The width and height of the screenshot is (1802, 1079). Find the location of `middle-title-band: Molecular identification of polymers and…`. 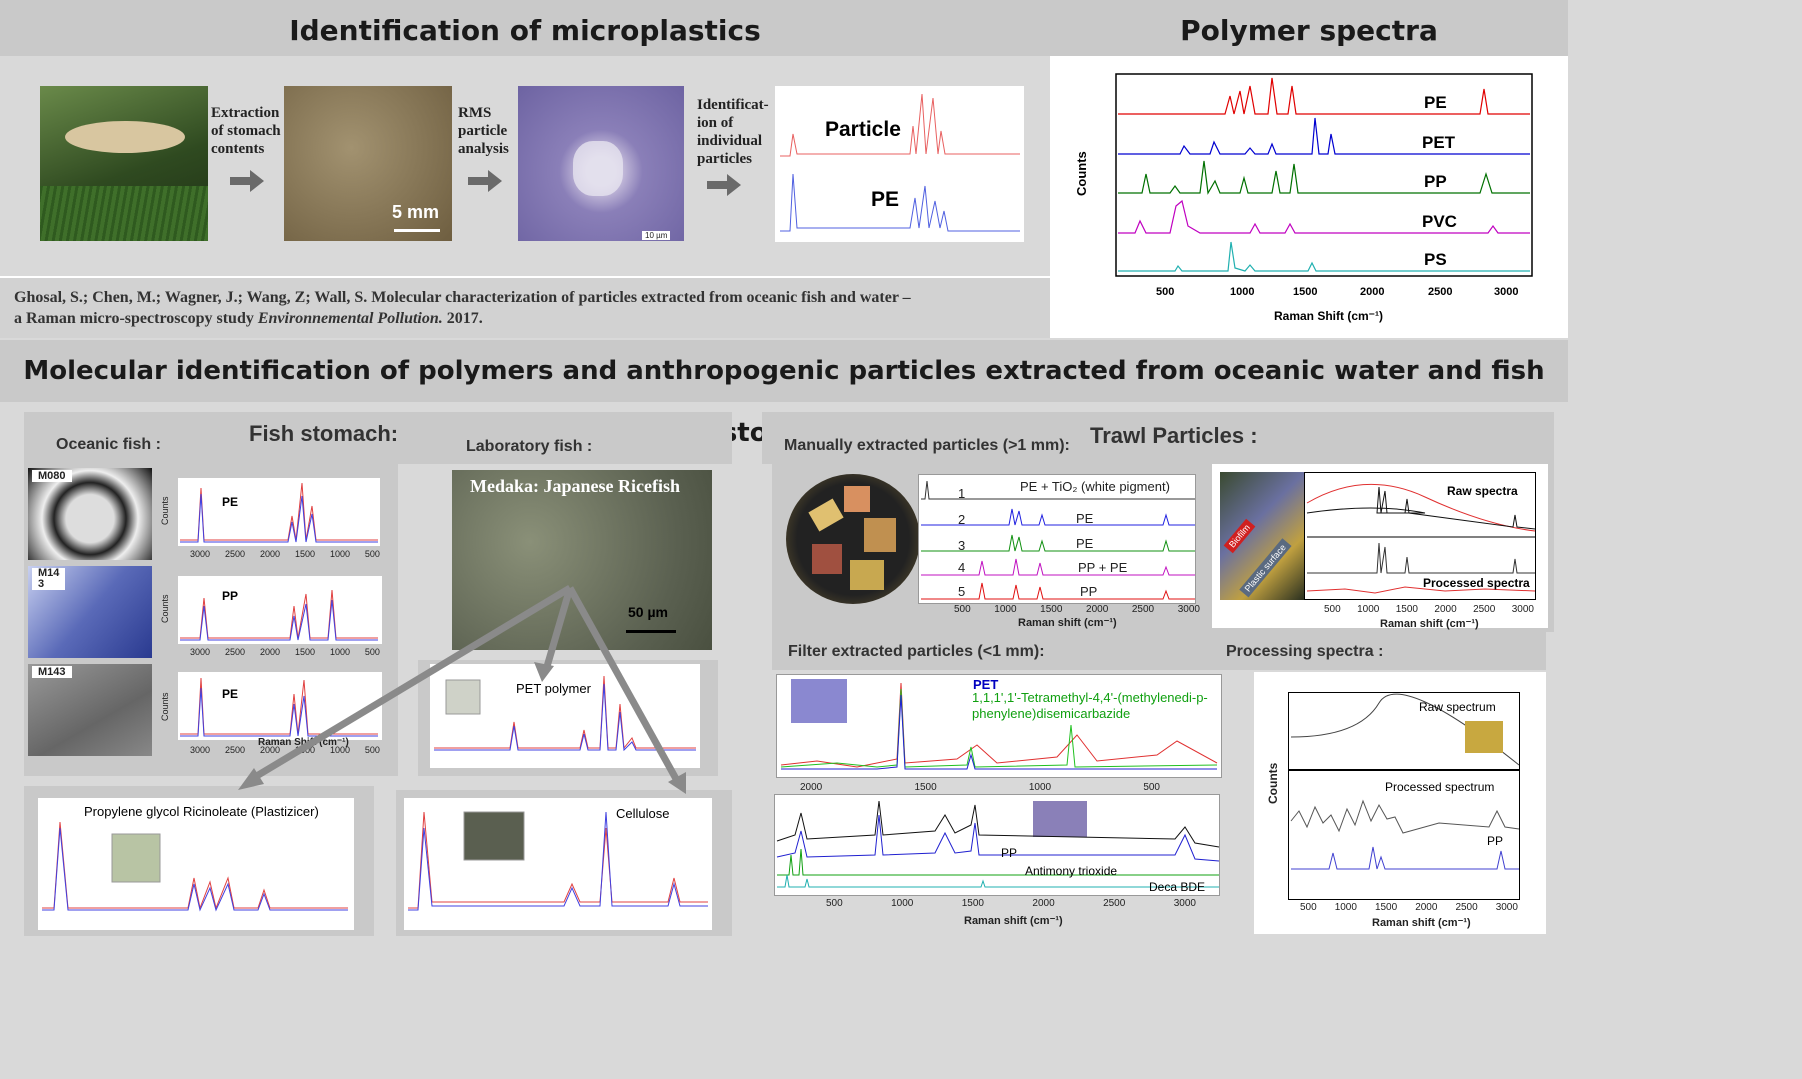

middle-title-band: Molecular identification of polymers and… is located at coordinates (784, 394).